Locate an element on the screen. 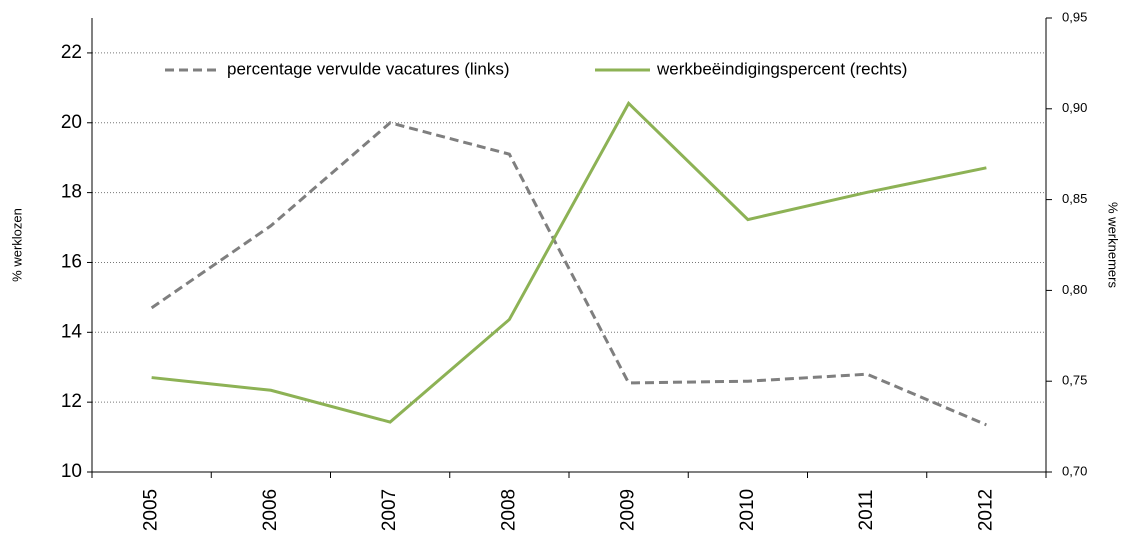 The height and width of the screenshot is (538, 1126). x-tick-label: 2007 is located at coordinates (389, 510).